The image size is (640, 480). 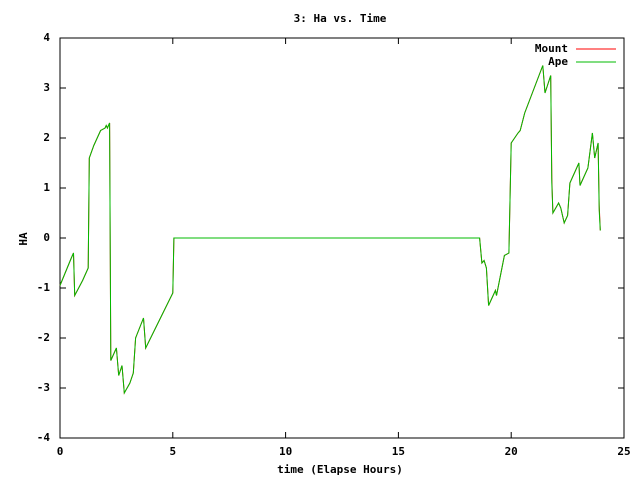 I want to click on x-tick-label: 20, so click(x=511, y=451).